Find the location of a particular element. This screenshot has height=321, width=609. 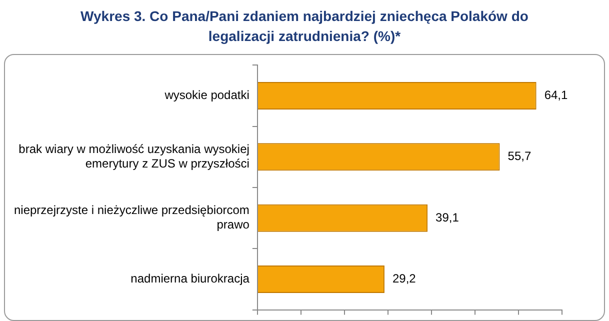

y-tick-label: brak wiary w możliwość uzyskania wysokiej emerytury z ZUS w przyszłości is located at coordinates (134, 156).